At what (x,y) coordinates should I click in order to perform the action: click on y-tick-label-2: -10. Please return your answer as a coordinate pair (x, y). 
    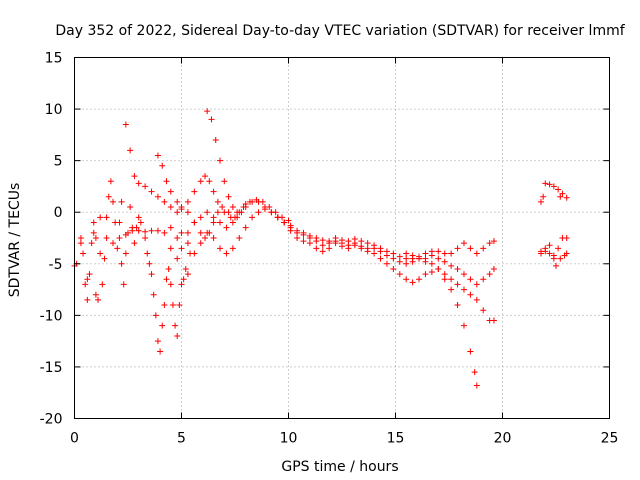
    Looking at the image, I should click on (51, 316).